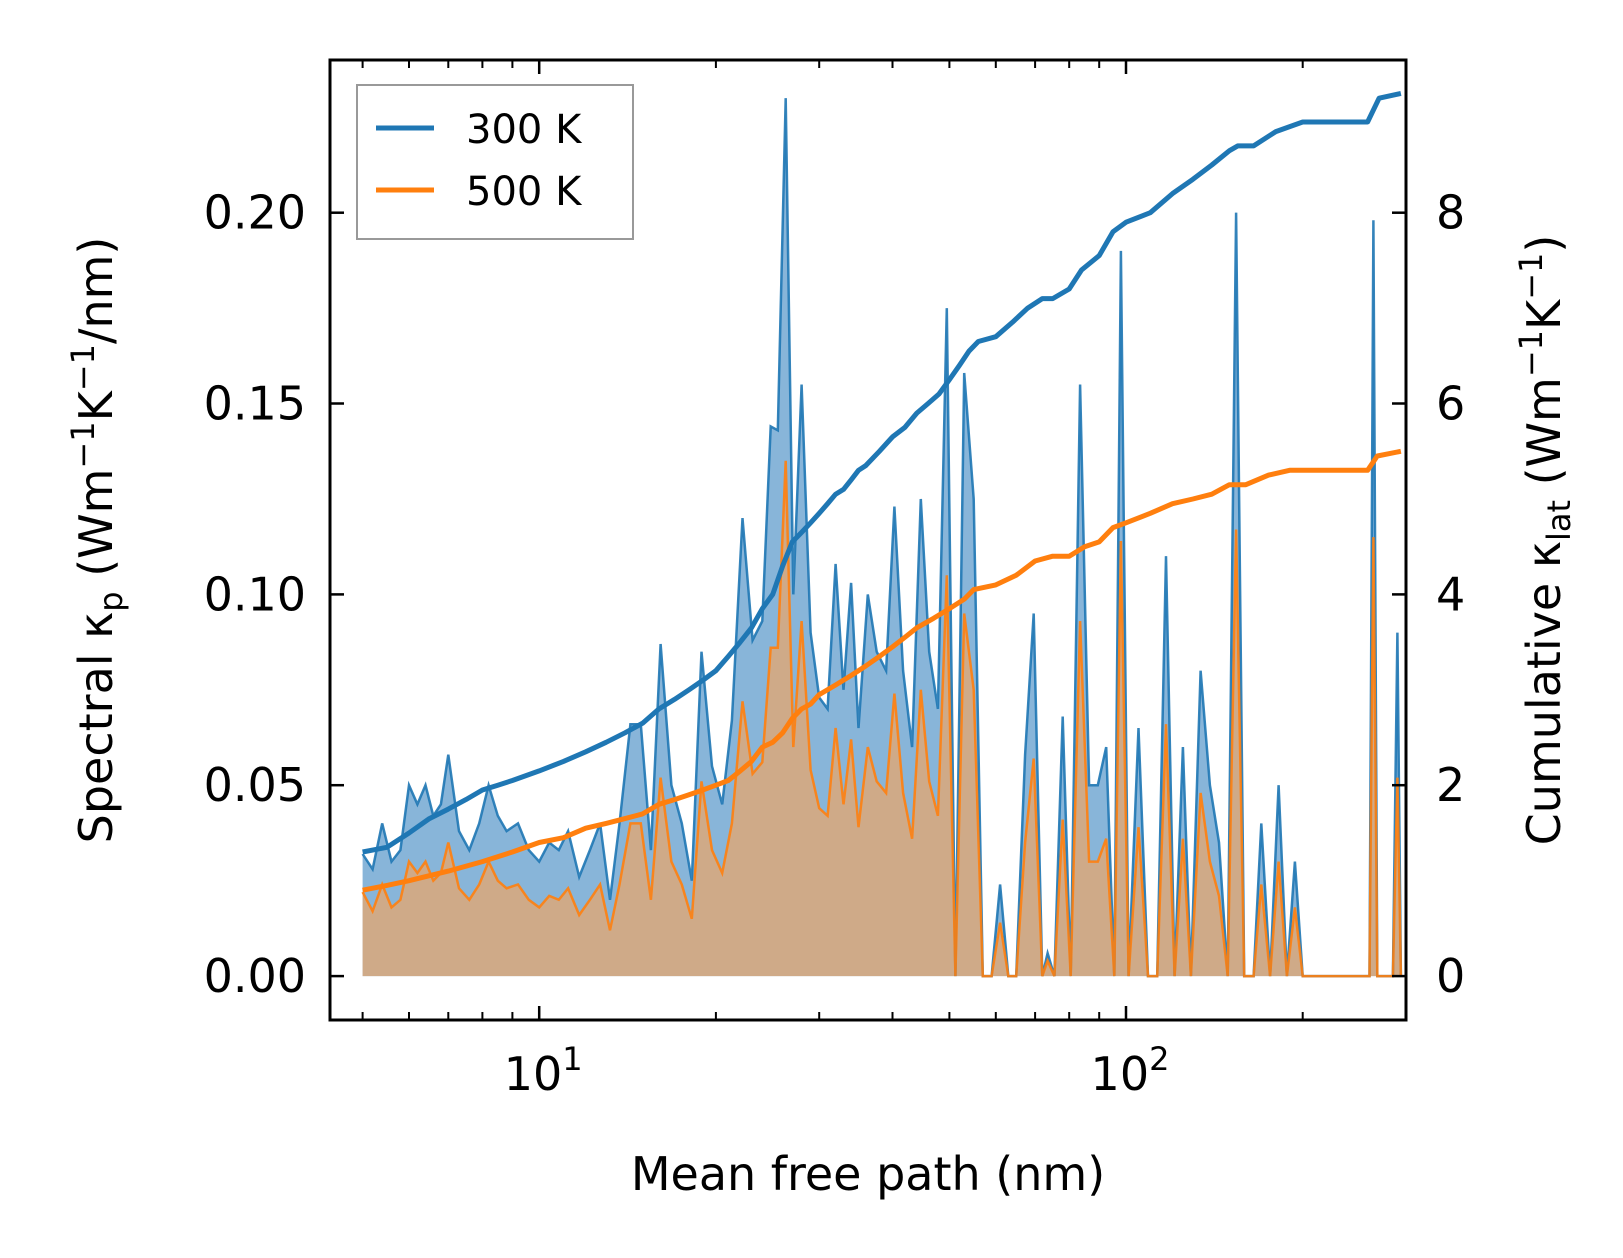 The image size is (1623, 1258). Describe the element at coordinates (868, 1174) in the screenshot. I see `x-axis-label: Mean free path (nm)` at that location.